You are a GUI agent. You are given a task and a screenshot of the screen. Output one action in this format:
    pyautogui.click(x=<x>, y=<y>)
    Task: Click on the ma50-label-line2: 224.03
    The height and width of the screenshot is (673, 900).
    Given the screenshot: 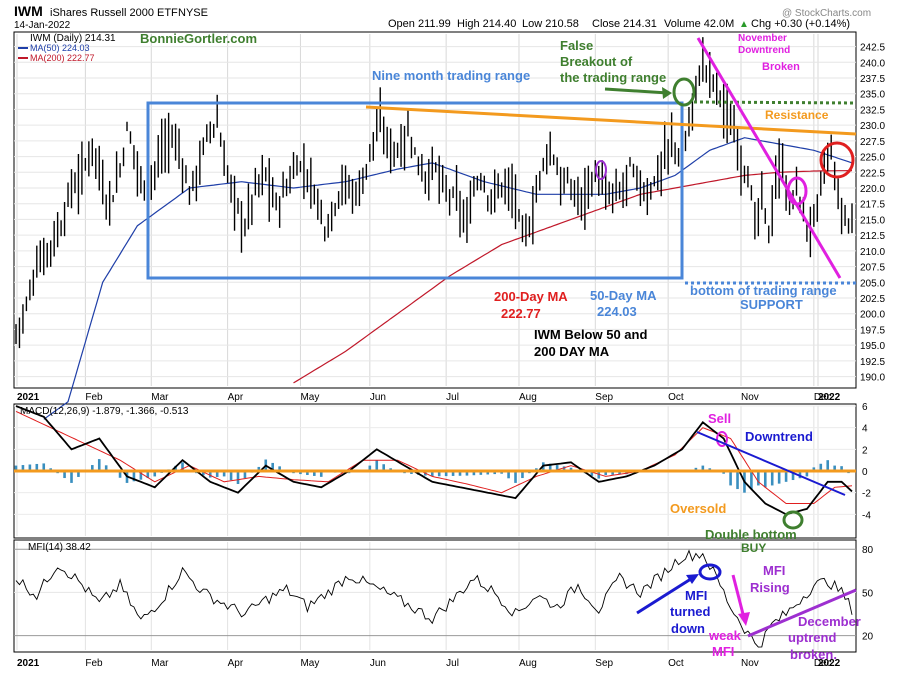 What is the action you would take?
    pyautogui.click(x=617, y=311)
    